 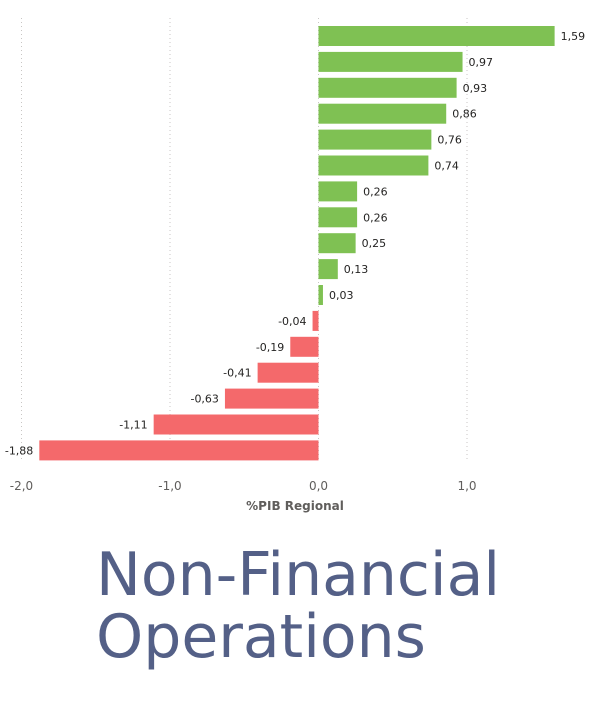 I want to click on bar-data-label: -1,11, so click(x=133, y=425).